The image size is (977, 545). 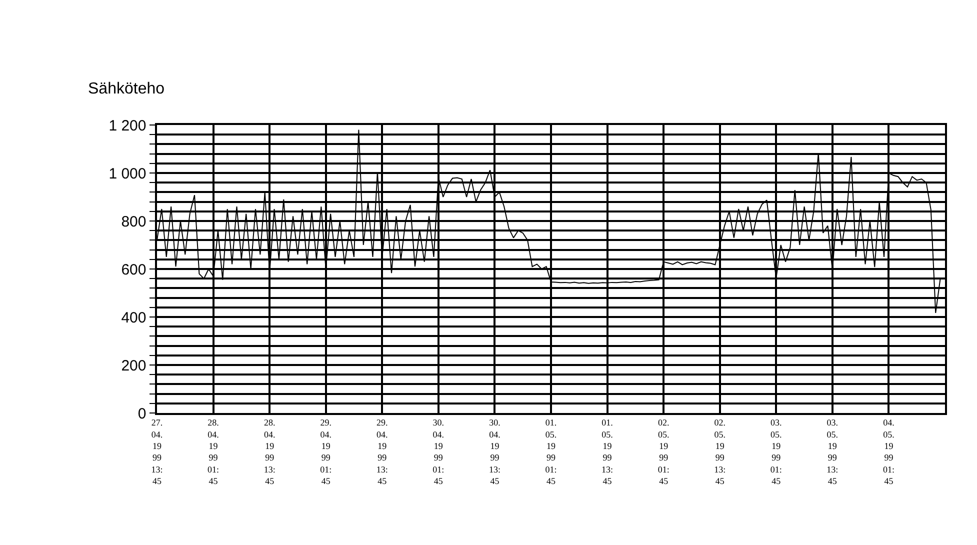 What do you see at coordinates (326, 452) in the screenshot?
I see `x-tick-label: 29. 04. 19 99 01: 45` at bounding box center [326, 452].